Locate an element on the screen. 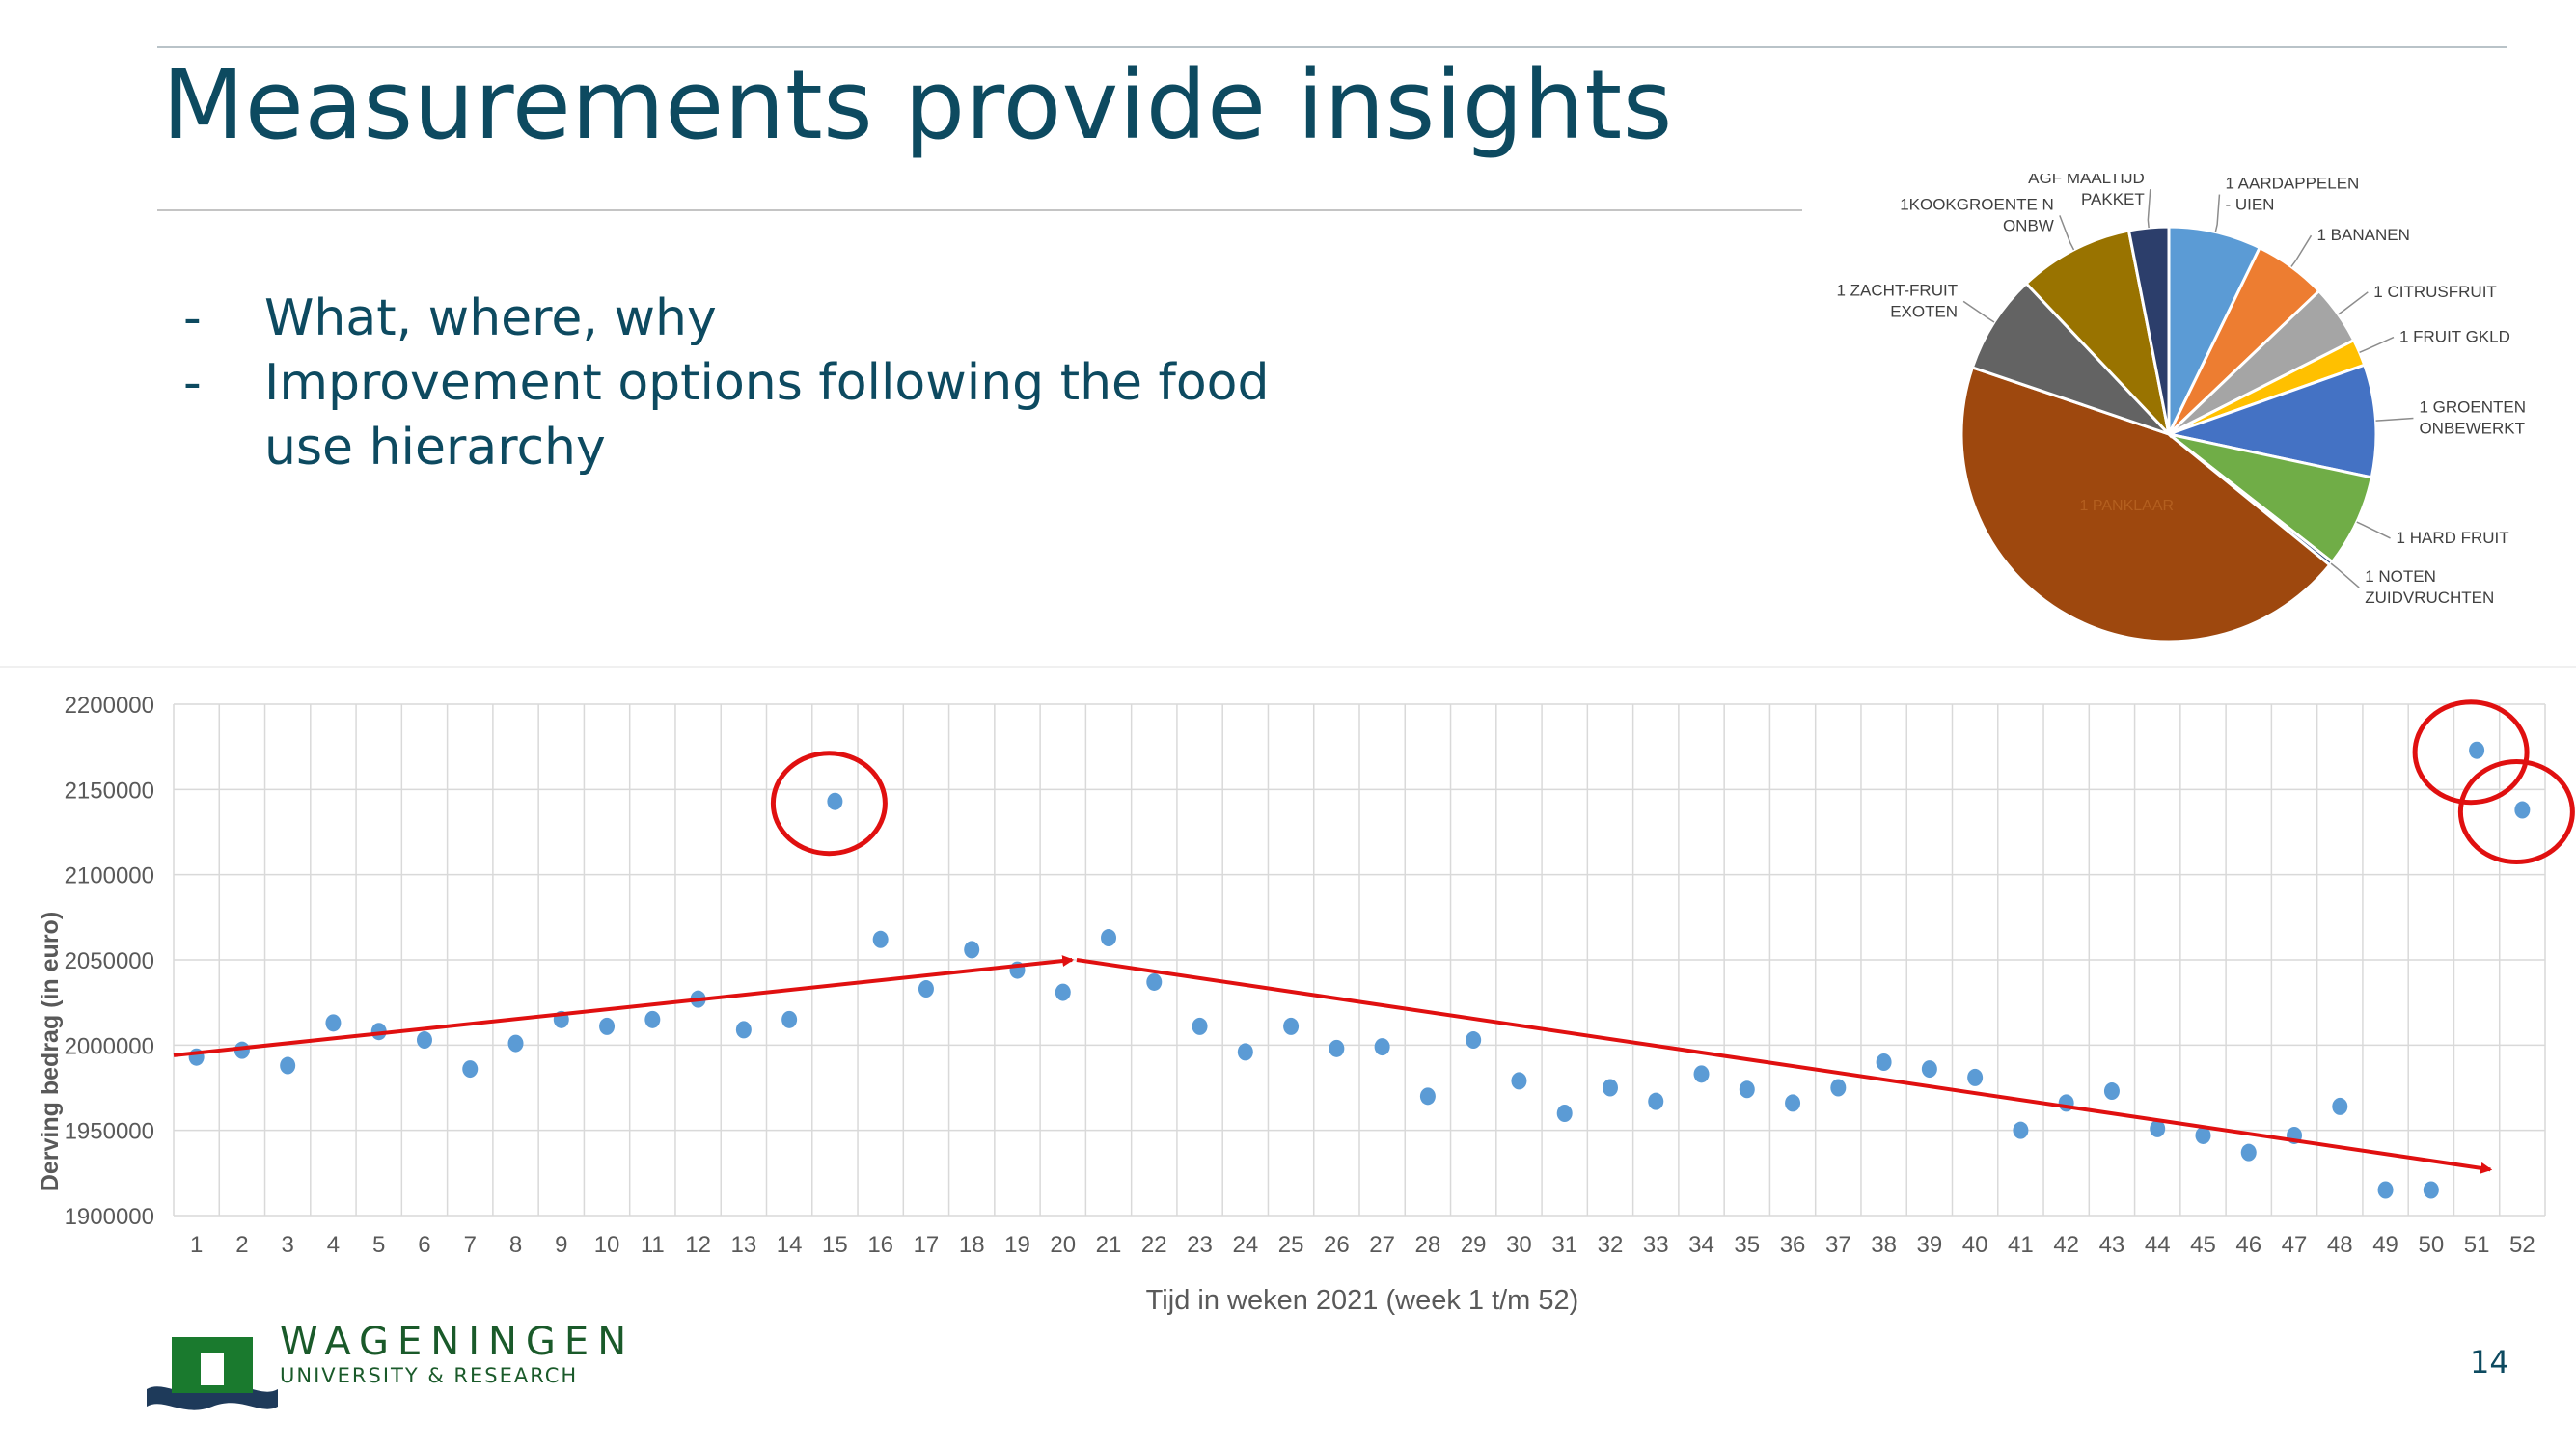 This screenshot has width=2576, height=1449. x-tick-label: 37 is located at coordinates (1838, 1245).